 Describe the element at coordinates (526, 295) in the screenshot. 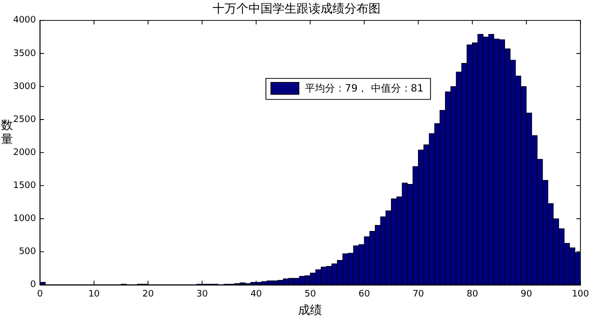

I see `x-tick-label: 90` at that location.